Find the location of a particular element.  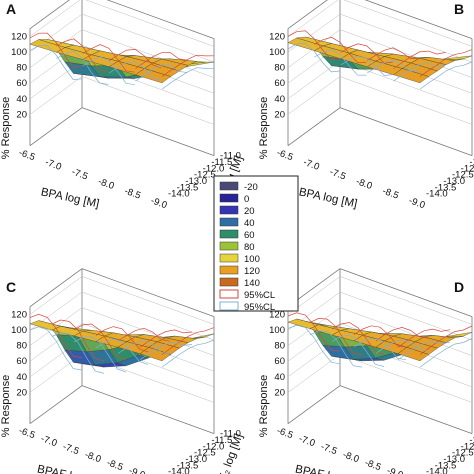

z-tick-label: 40 is located at coordinates (21, 99).